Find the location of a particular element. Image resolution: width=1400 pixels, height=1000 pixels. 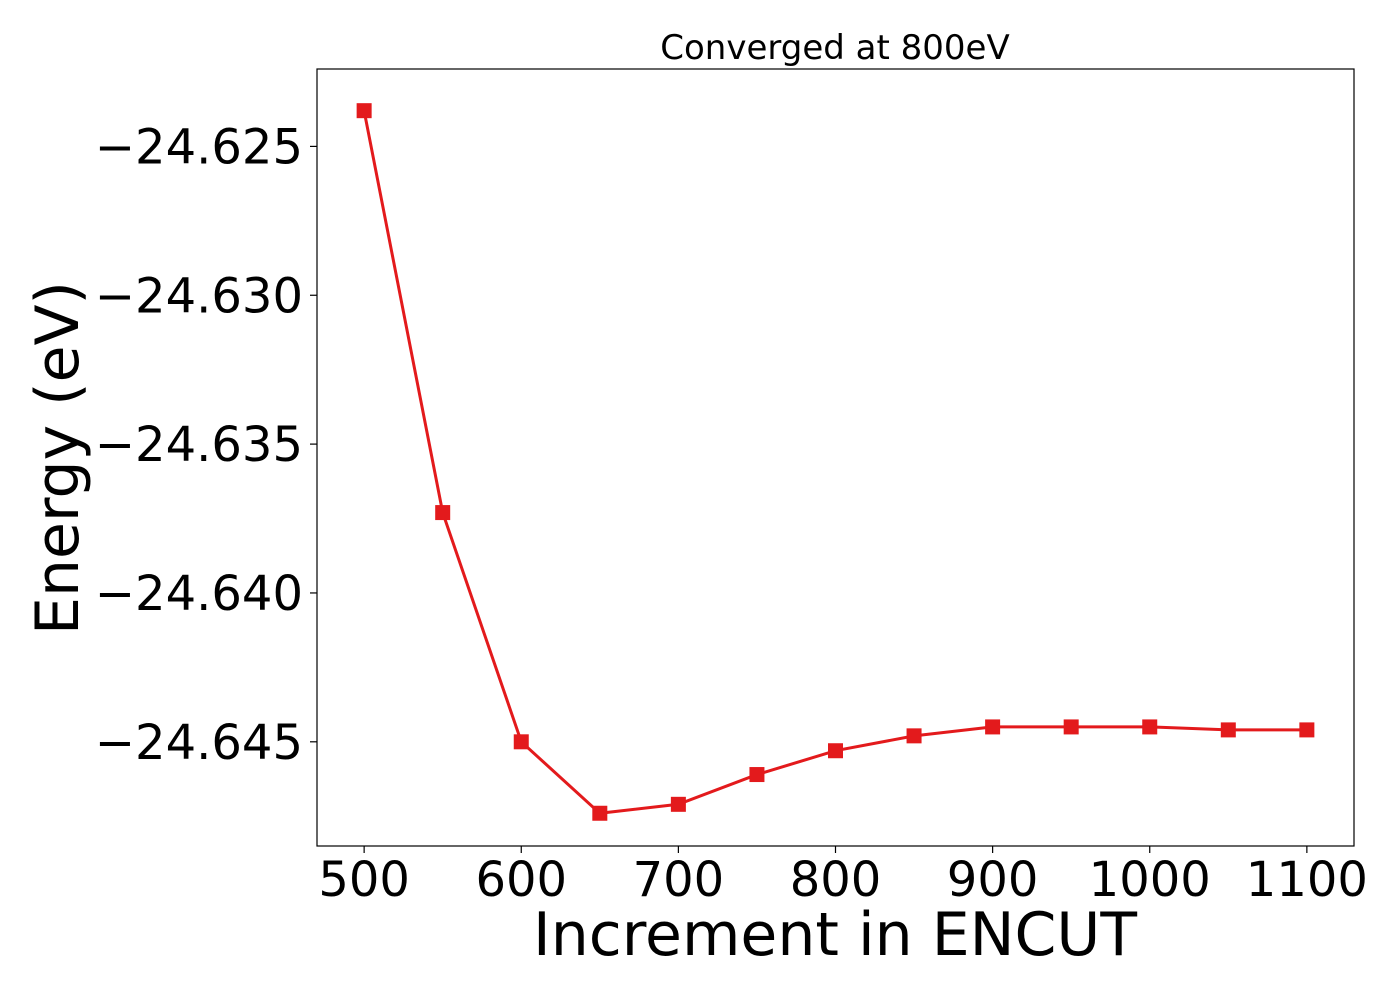

y-tick-label: −24.630 is located at coordinates (199, 296).